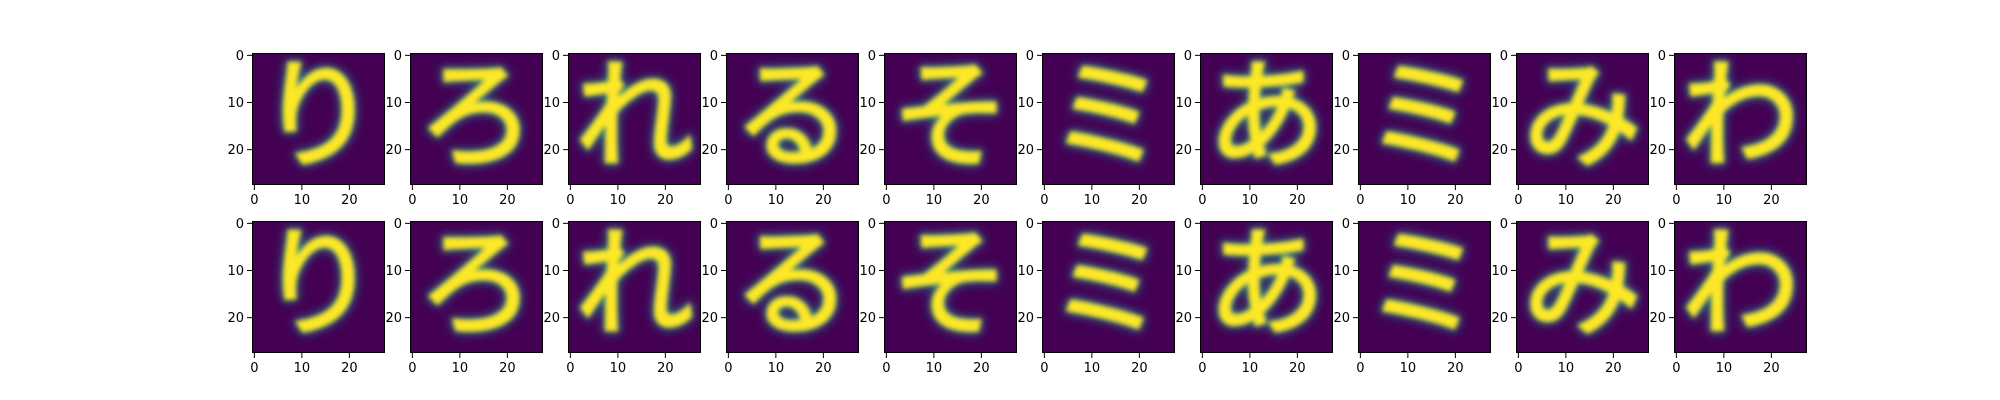 Image resolution: width=2000 pixels, height=400 pixels. What do you see at coordinates (792, 116) in the screenshot?
I see `glyph-halo: る` at bounding box center [792, 116].